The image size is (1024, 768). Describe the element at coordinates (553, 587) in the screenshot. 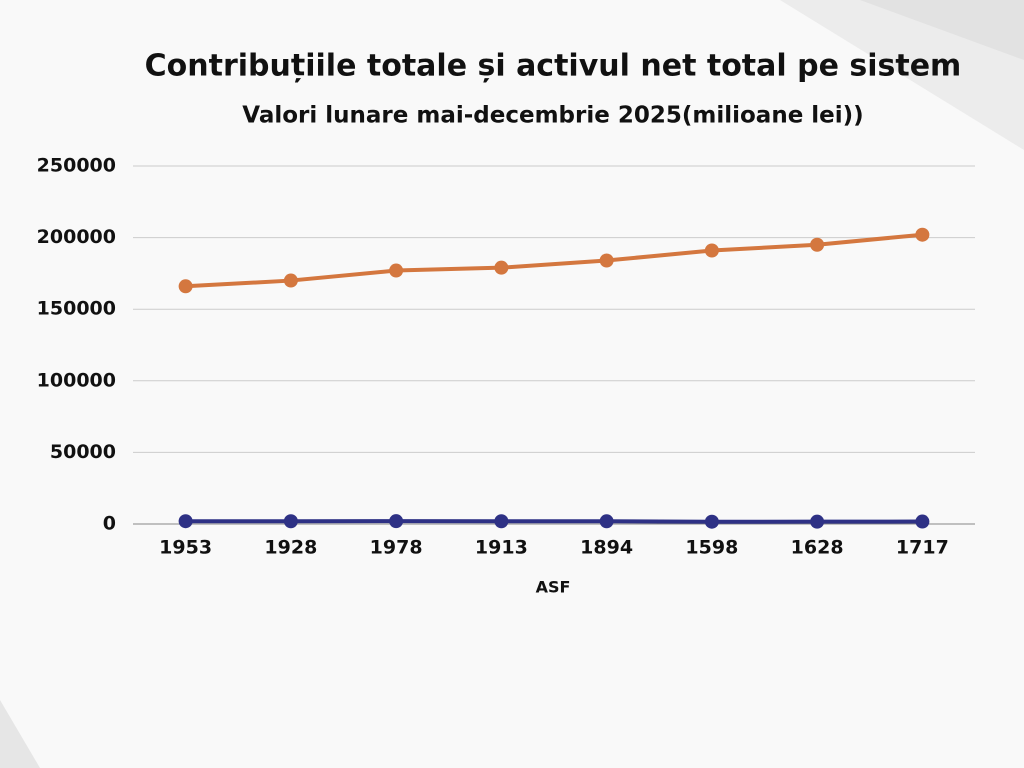

I see `x-axis-label: ASF` at that location.